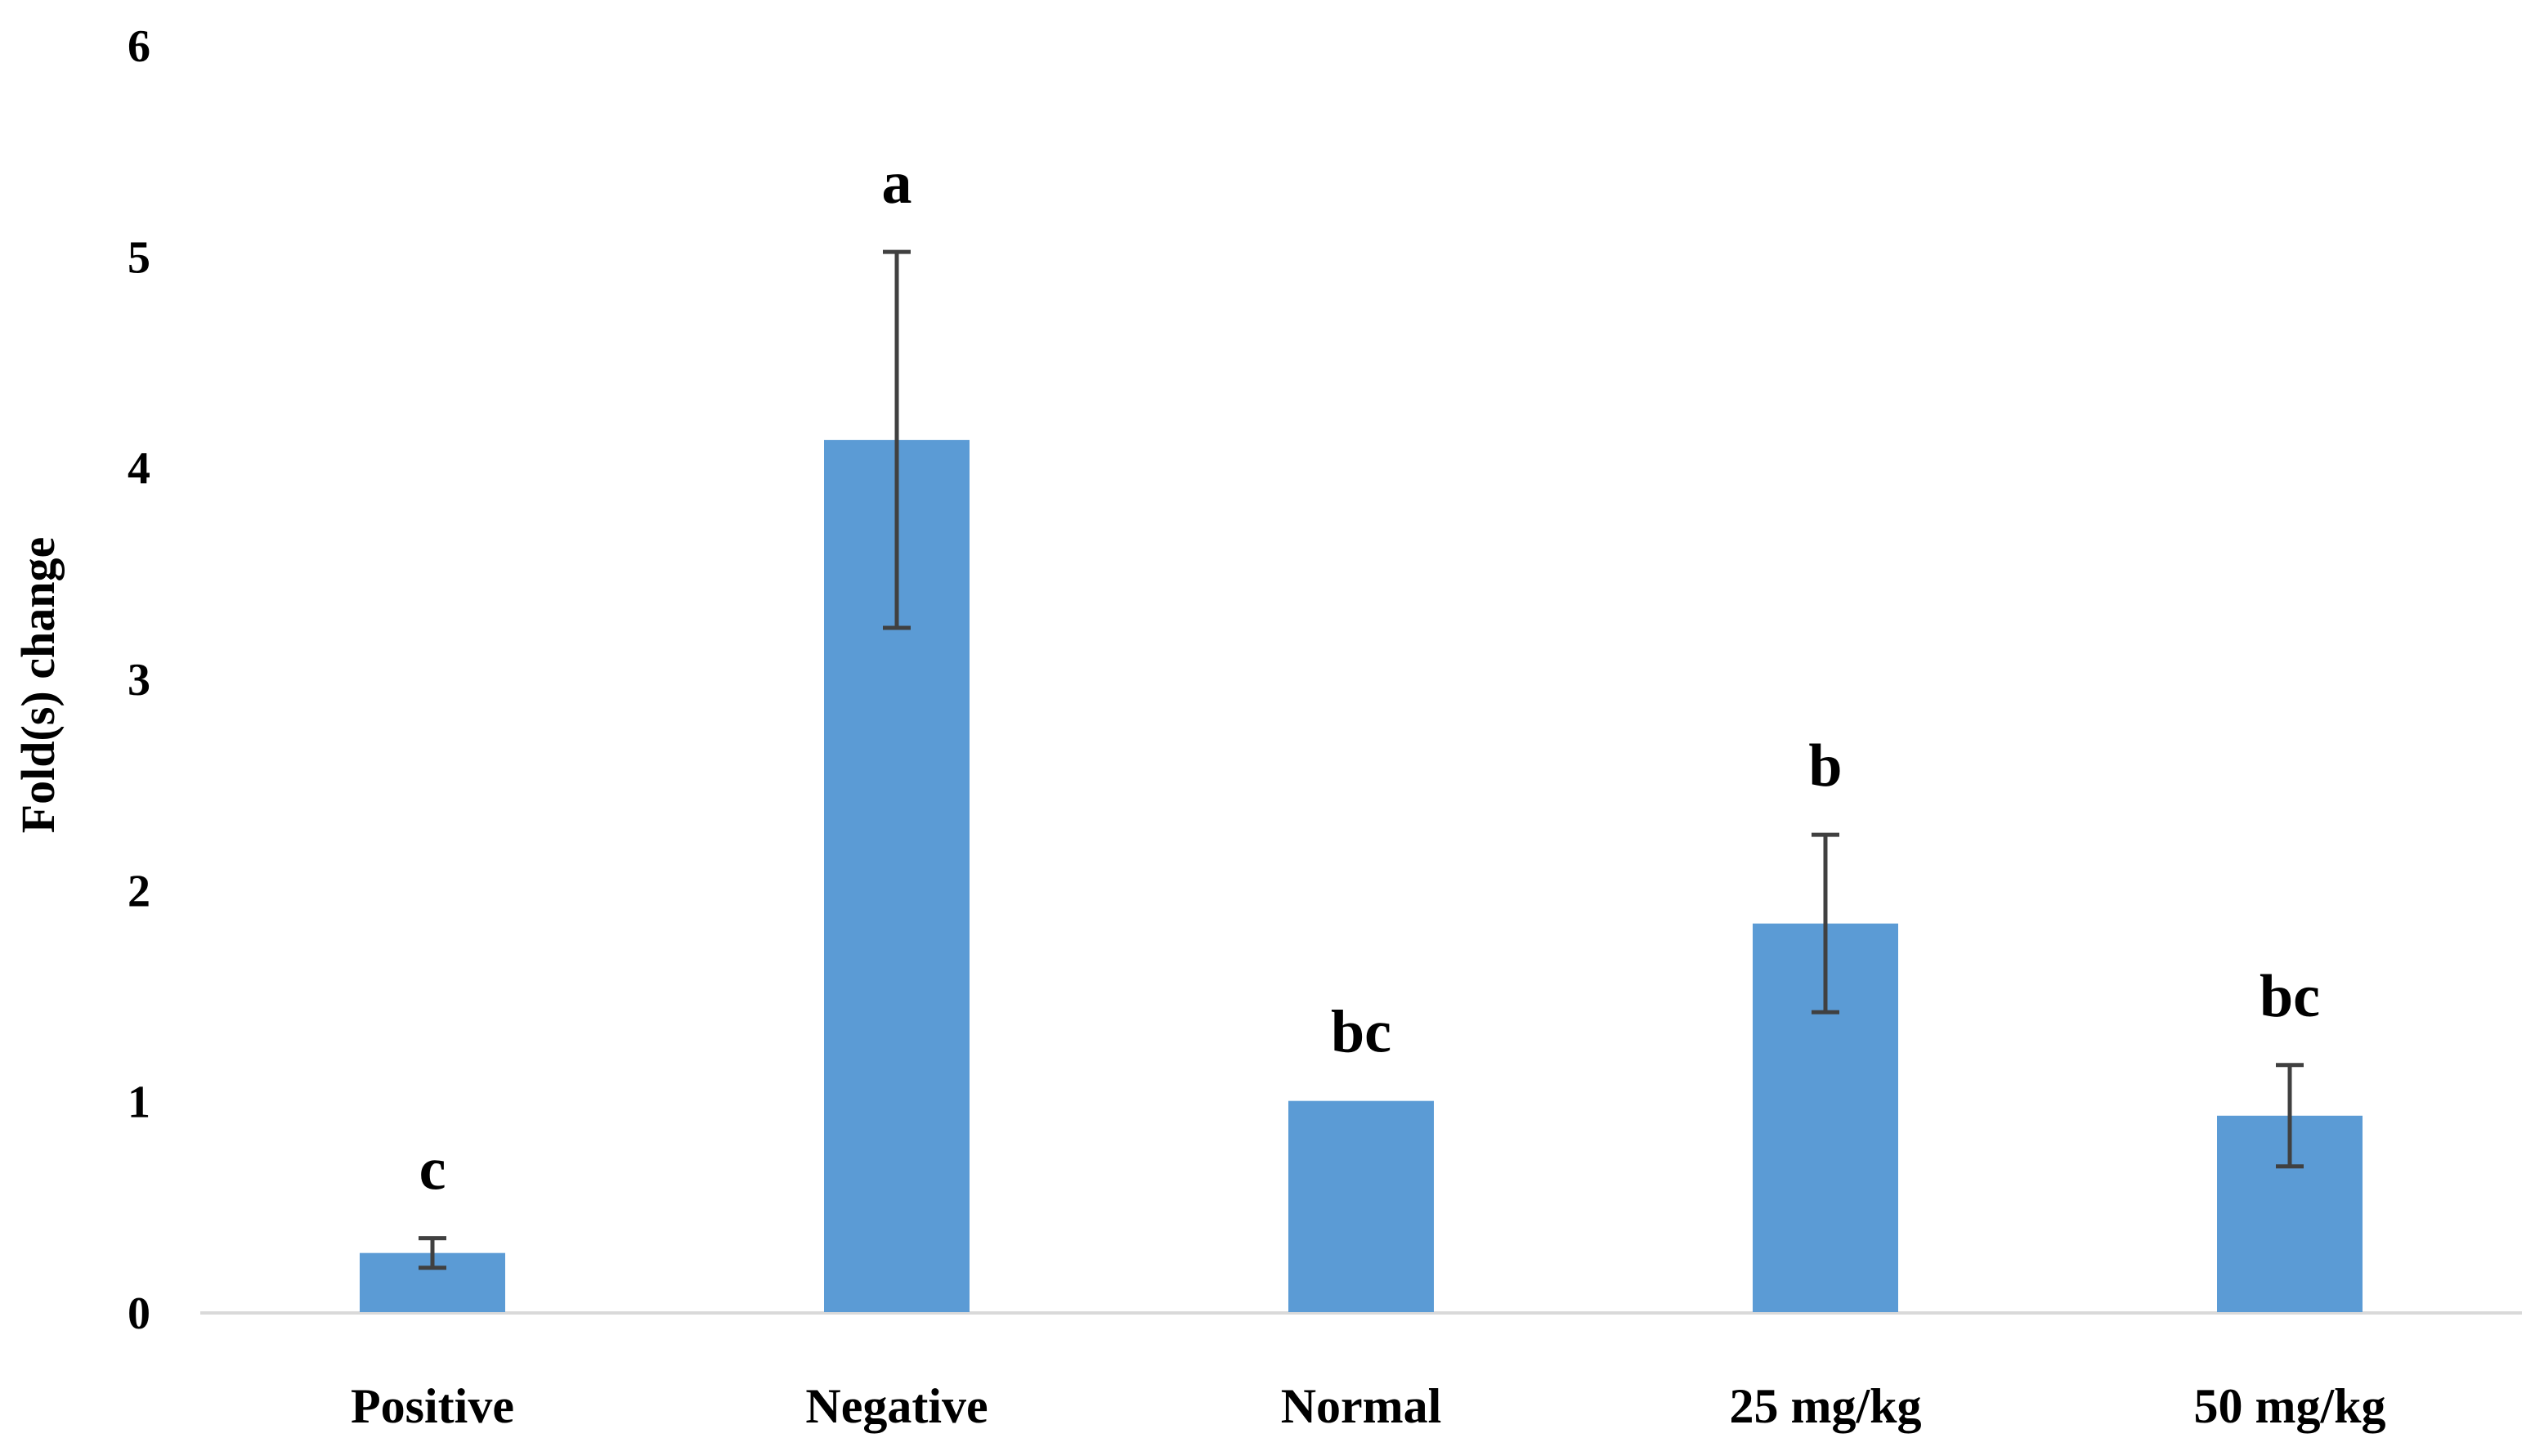 The height and width of the screenshot is (1456, 2544). I want to click on x-category-label: Positive, so click(432, 1406).